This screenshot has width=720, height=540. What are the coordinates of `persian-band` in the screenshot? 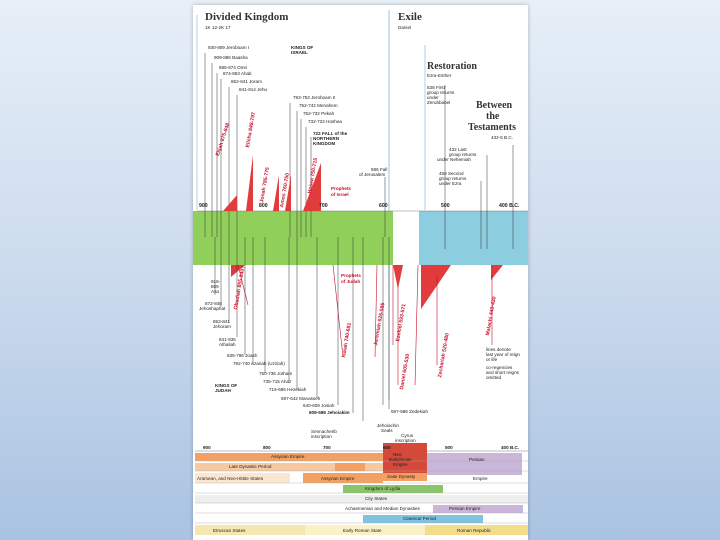 It's located at (474, 464).